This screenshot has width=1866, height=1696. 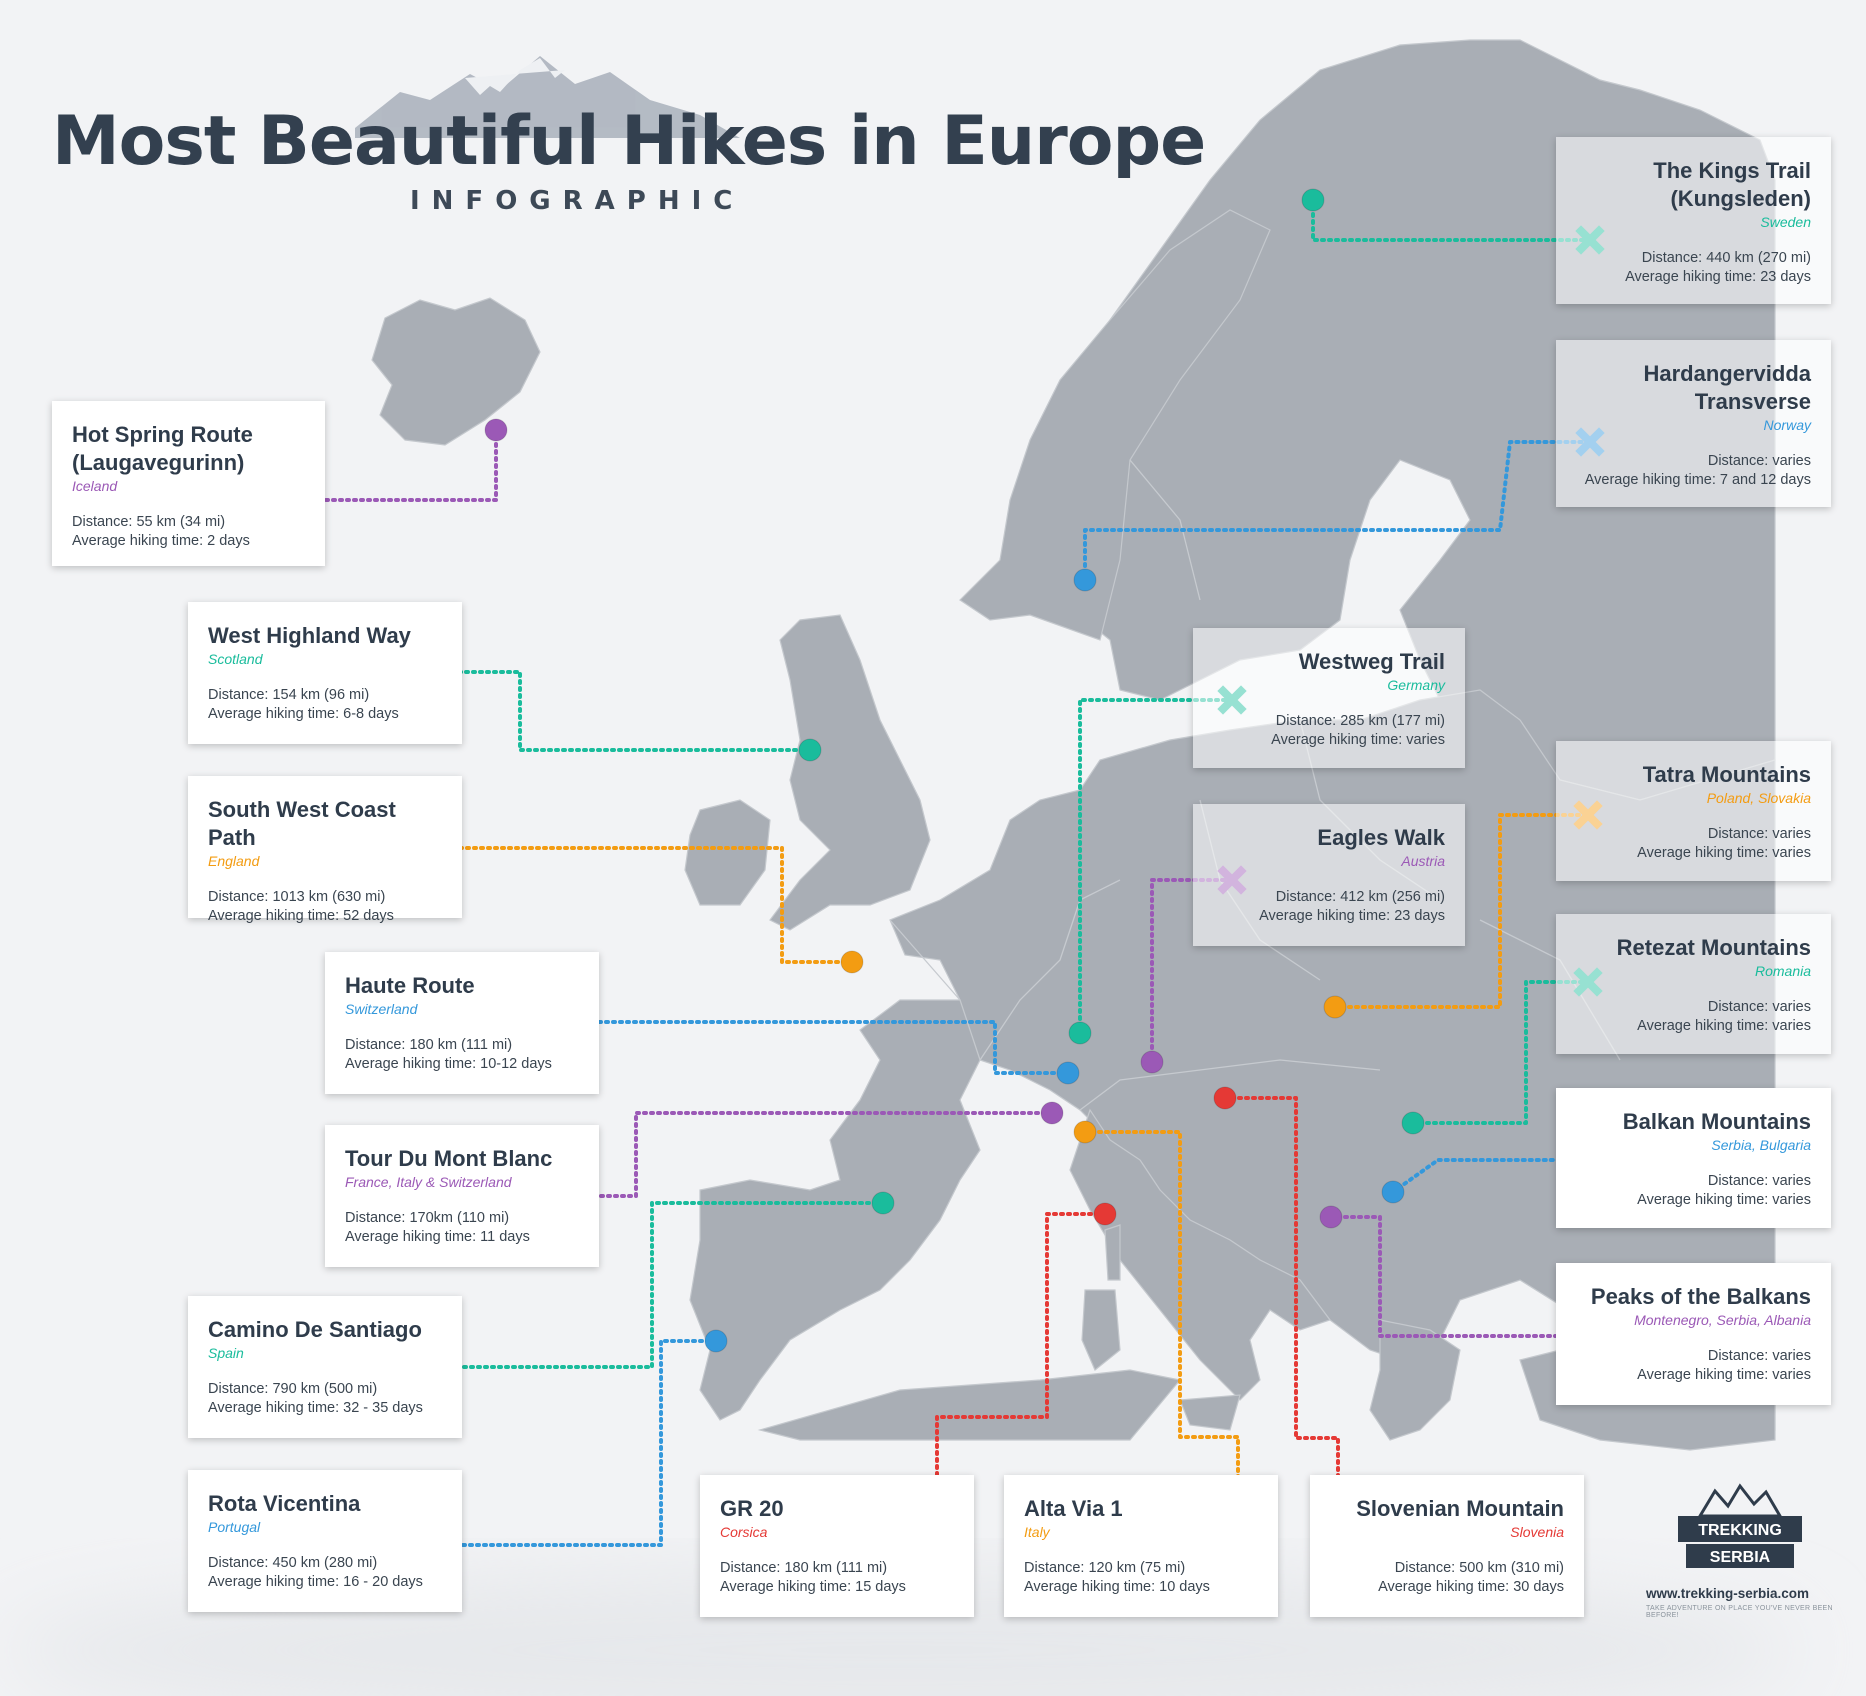 What do you see at coordinates (1068, 1073) in the screenshot?
I see `location-dot-haute-route` at bounding box center [1068, 1073].